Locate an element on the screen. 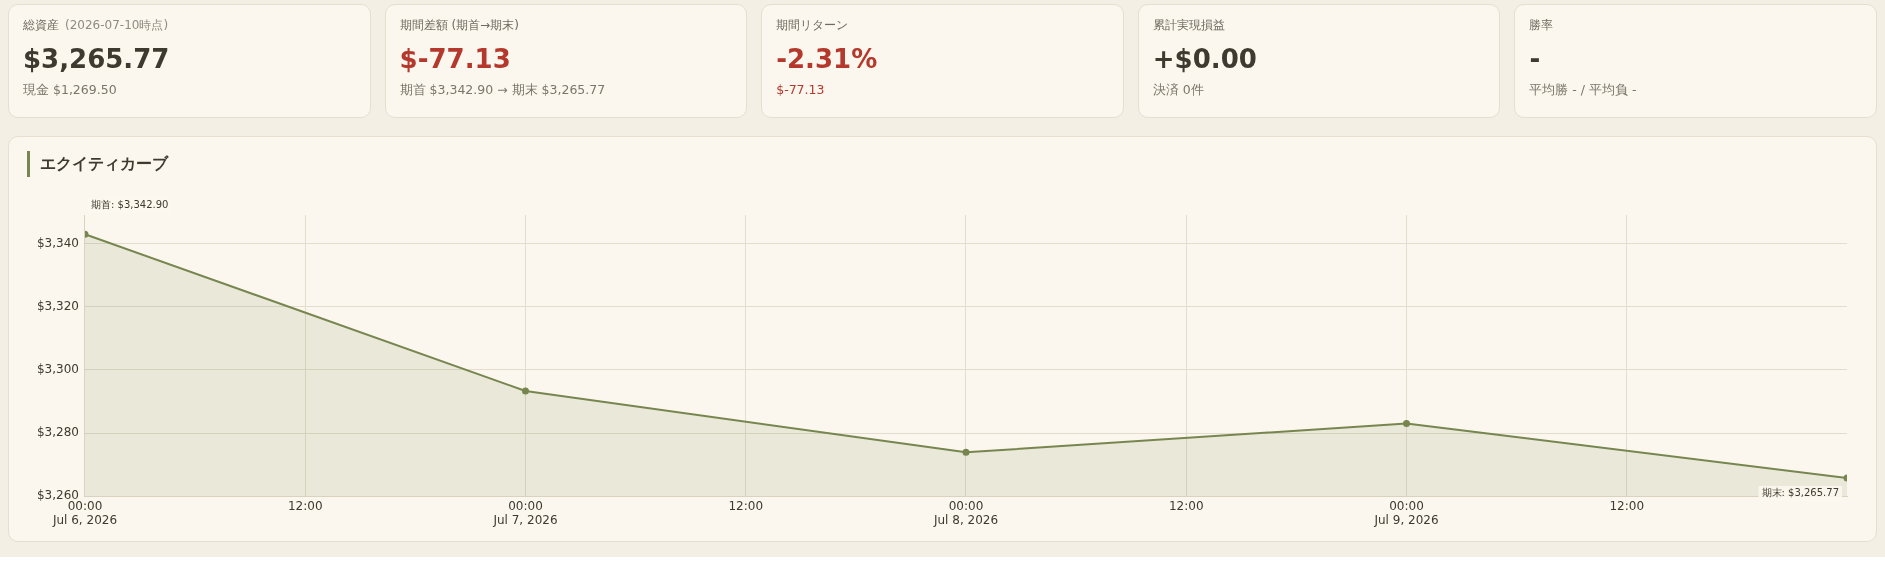  text: 決済 0件 is located at coordinates (1178, 90).